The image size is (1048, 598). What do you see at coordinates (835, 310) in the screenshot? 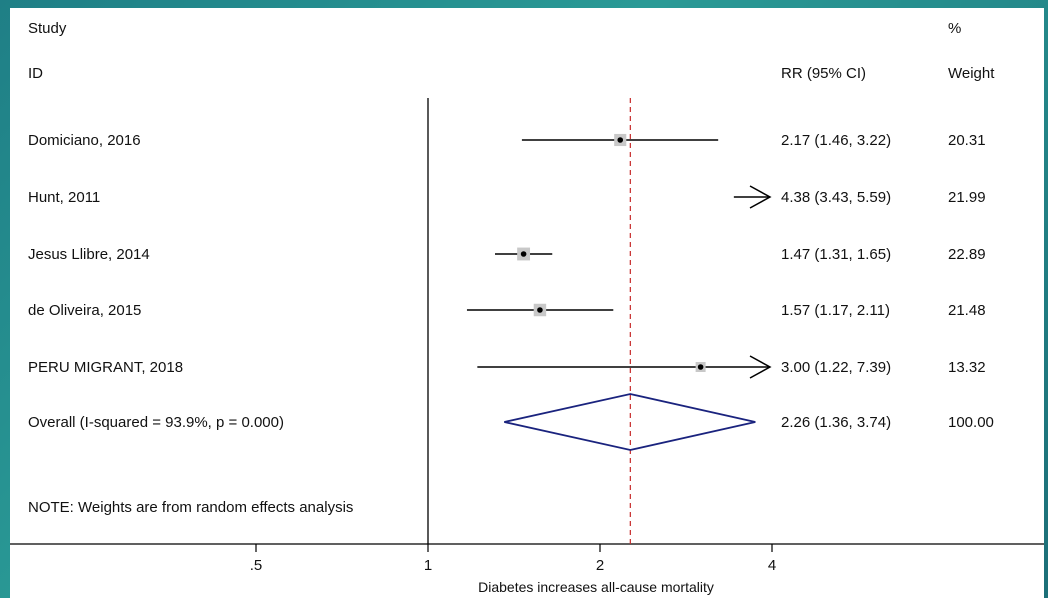
I see `study-rr-ci: 1.57 (1.17, 2.11)` at bounding box center [835, 310].